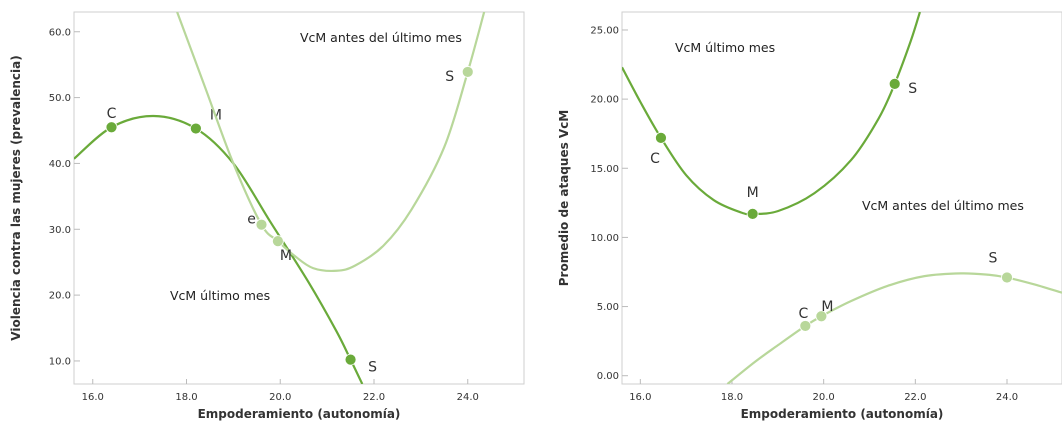 The height and width of the screenshot is (437, 1062). I want to click on y-tick-label: 0.00, so click(608, 376).